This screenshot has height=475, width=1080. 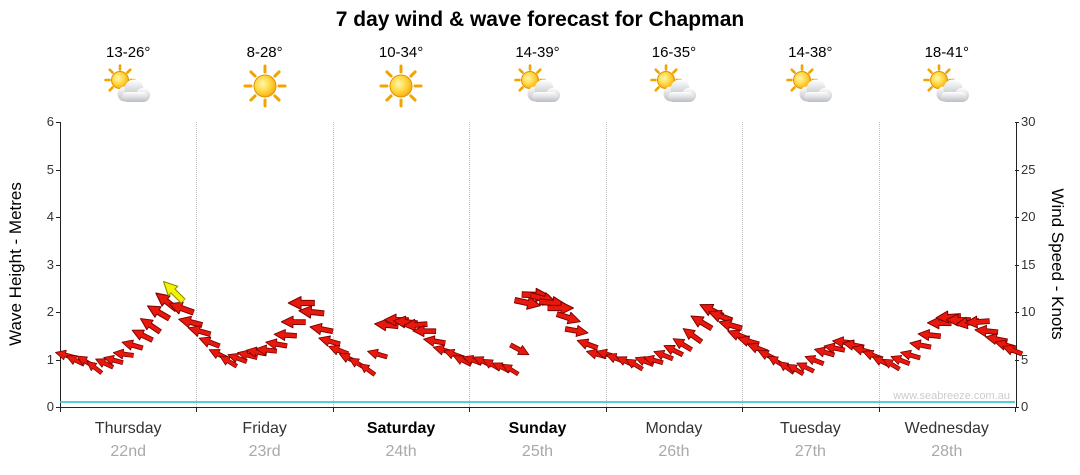 What do you see at coordinates (128, 52) in the screenshot?
I see `temperature-label: 13-26°` at bounding box center [128, 52].